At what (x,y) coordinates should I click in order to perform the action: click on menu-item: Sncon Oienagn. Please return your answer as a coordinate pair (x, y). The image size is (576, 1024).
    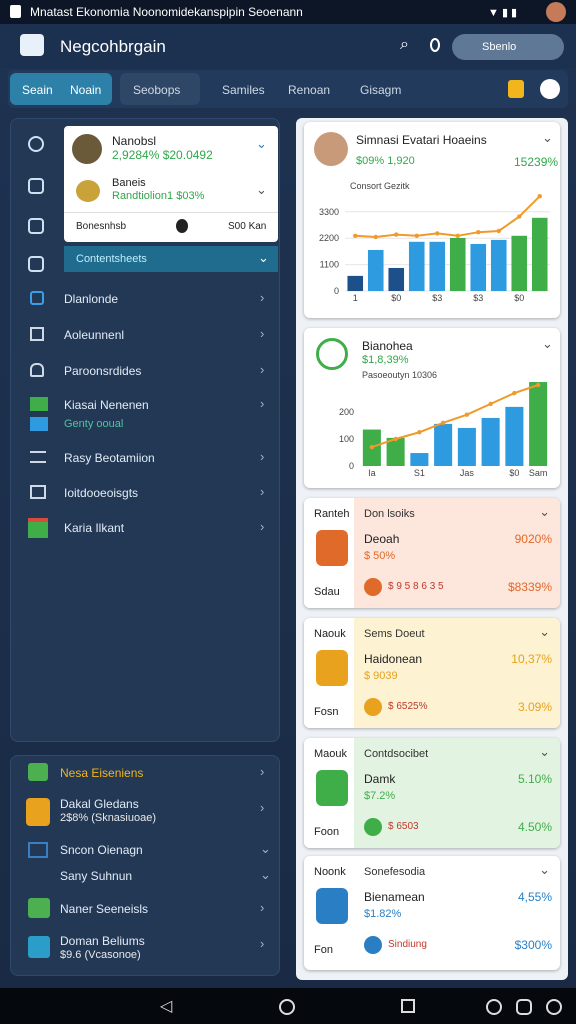
    Looking at the image, I should click on (101, 850).